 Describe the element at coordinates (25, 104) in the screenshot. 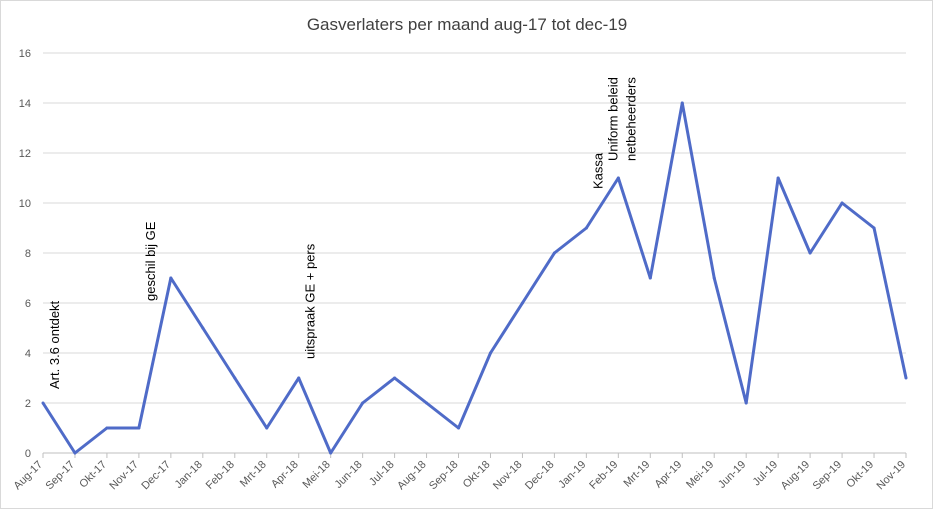

I see `y-tick-label: 14` at that location.